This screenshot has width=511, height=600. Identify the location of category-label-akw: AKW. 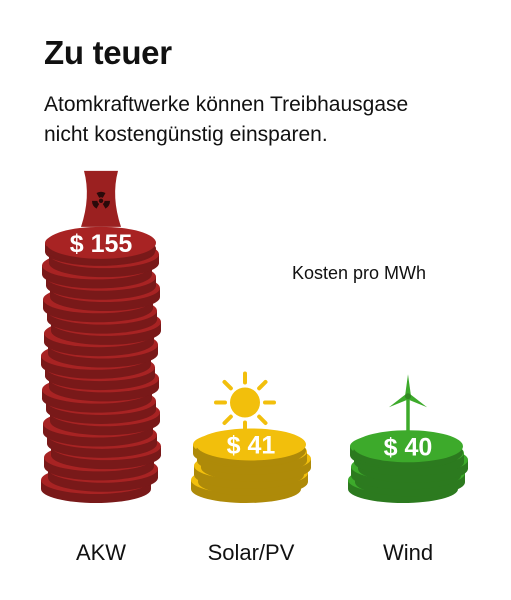
(101, 552).